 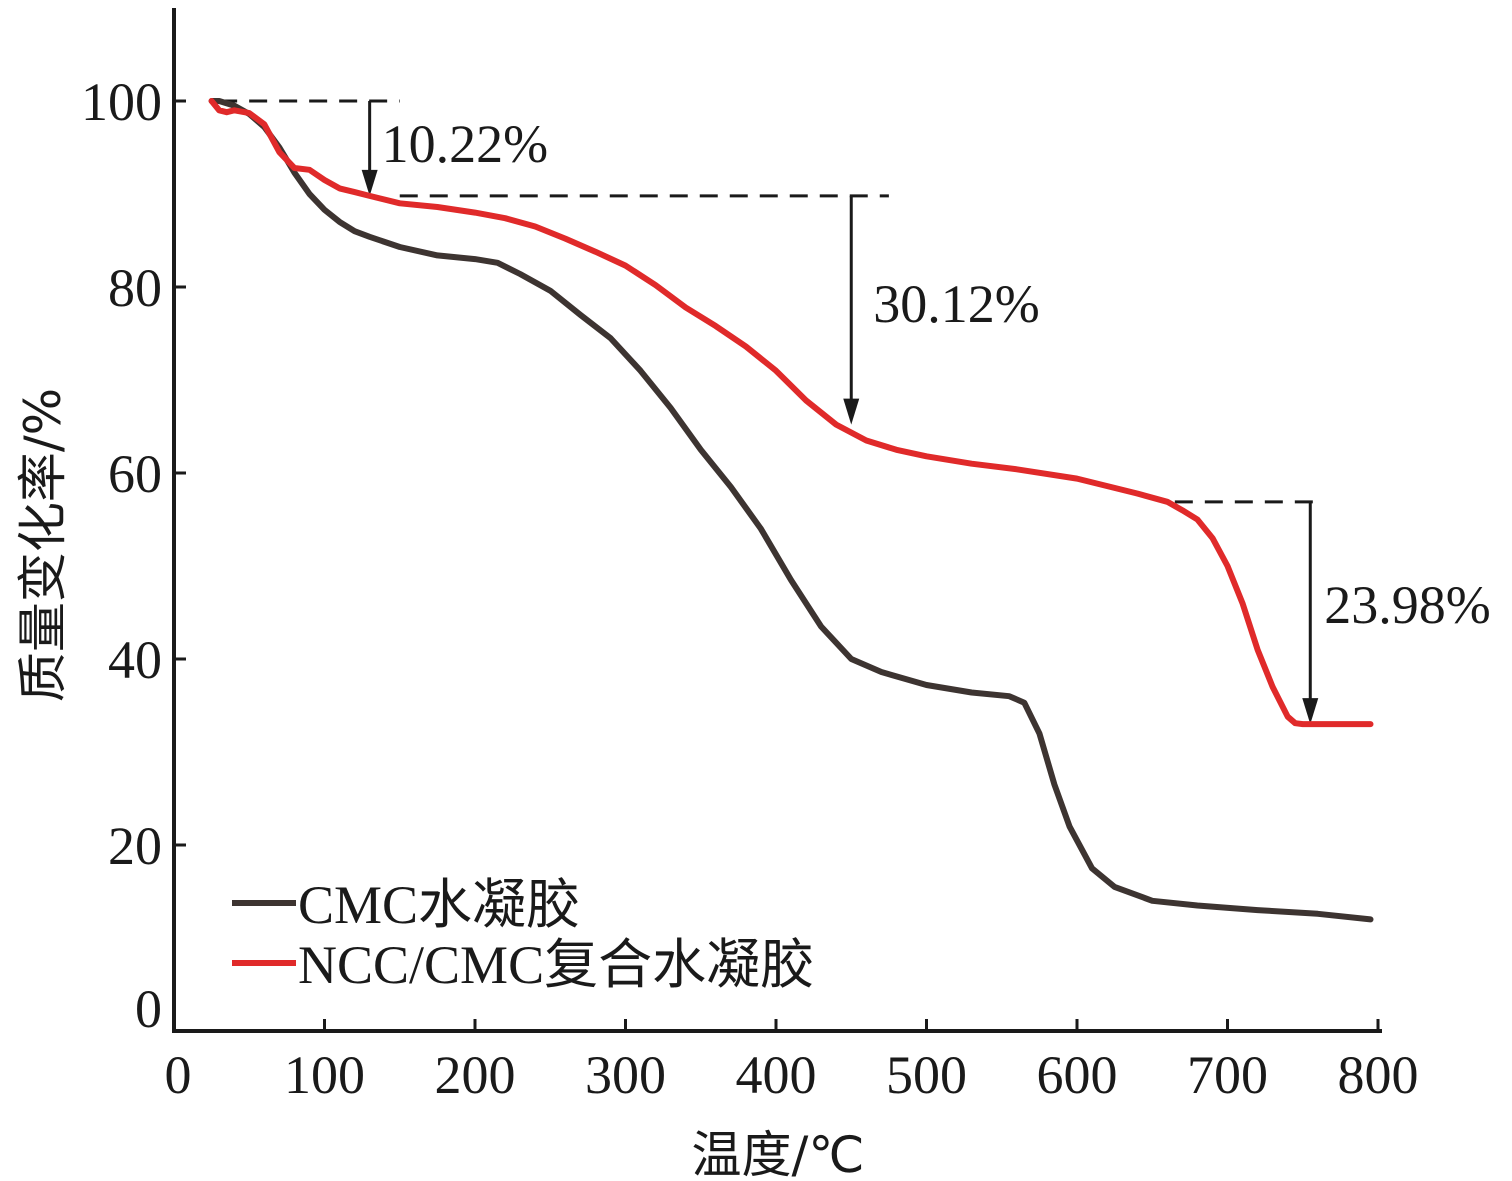 I want to click on x-tick-label-800: 800, so click(x=1378, y=1075).